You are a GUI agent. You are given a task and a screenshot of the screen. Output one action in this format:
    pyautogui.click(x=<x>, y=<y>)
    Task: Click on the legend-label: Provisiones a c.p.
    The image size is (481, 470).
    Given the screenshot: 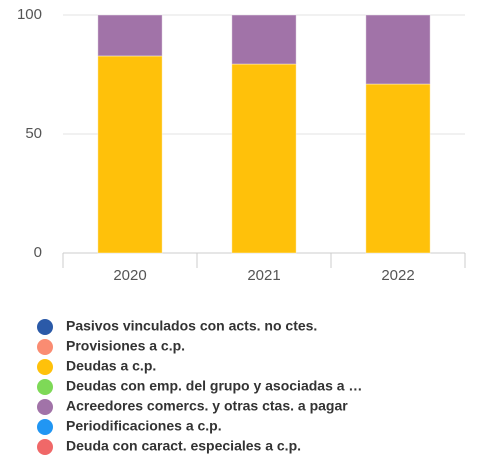 What is the action you would take?
    pyautogui.click(x=125, y=346)
    